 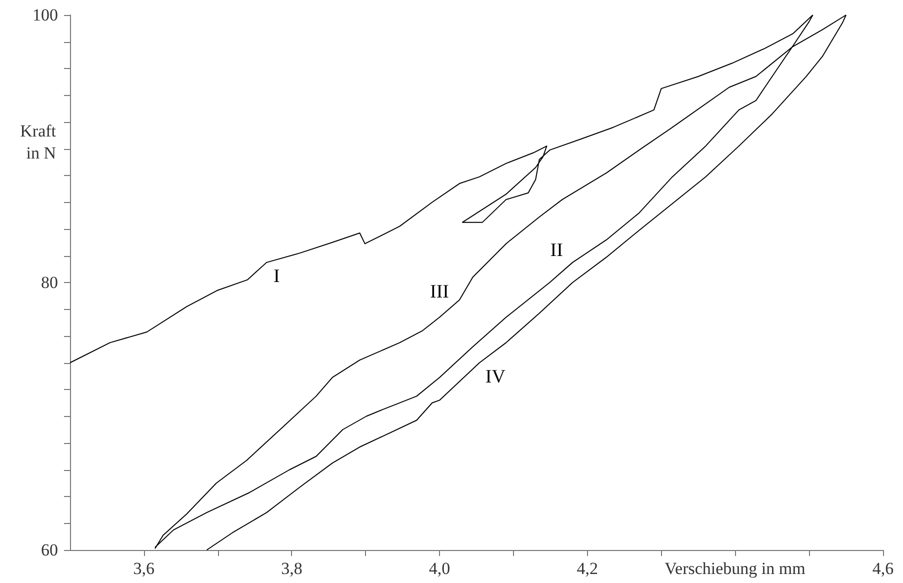 What do you see at coordinates (439, 568) in the screenshot?
I see `x-tick-label: 4,0` at bounding box center [439, 568].